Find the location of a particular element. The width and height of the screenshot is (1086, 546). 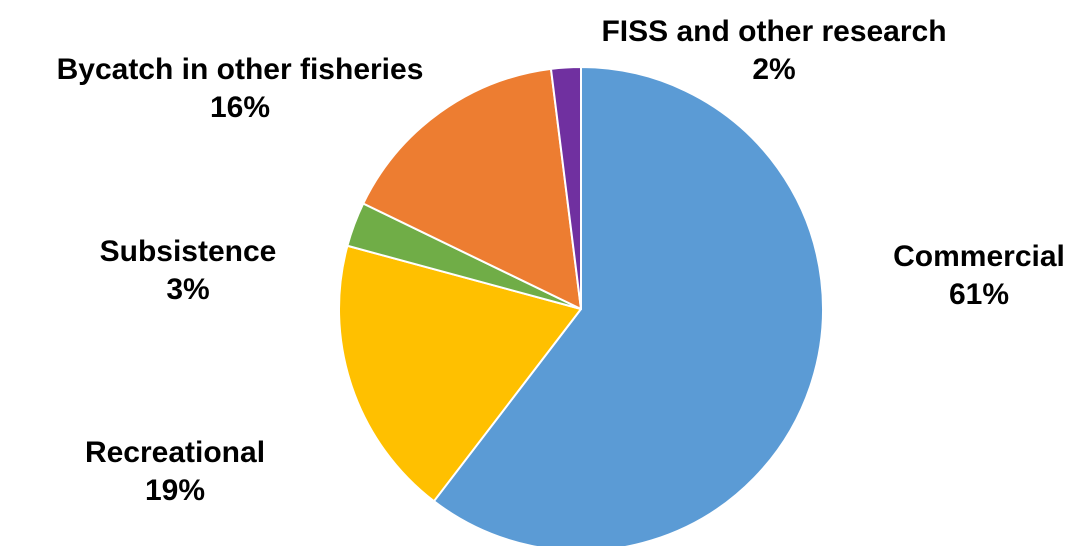

data-label-name: Commercial is located at coordinates (979, 256).